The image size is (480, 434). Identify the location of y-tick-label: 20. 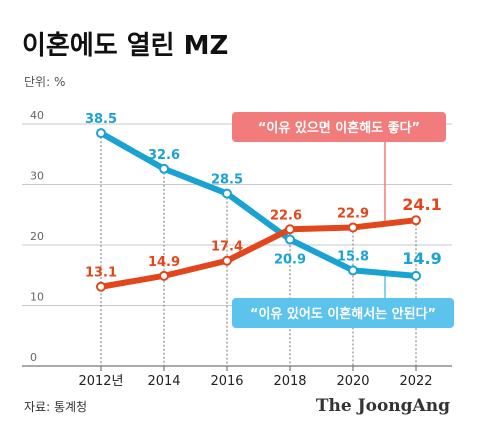
(37, 236).